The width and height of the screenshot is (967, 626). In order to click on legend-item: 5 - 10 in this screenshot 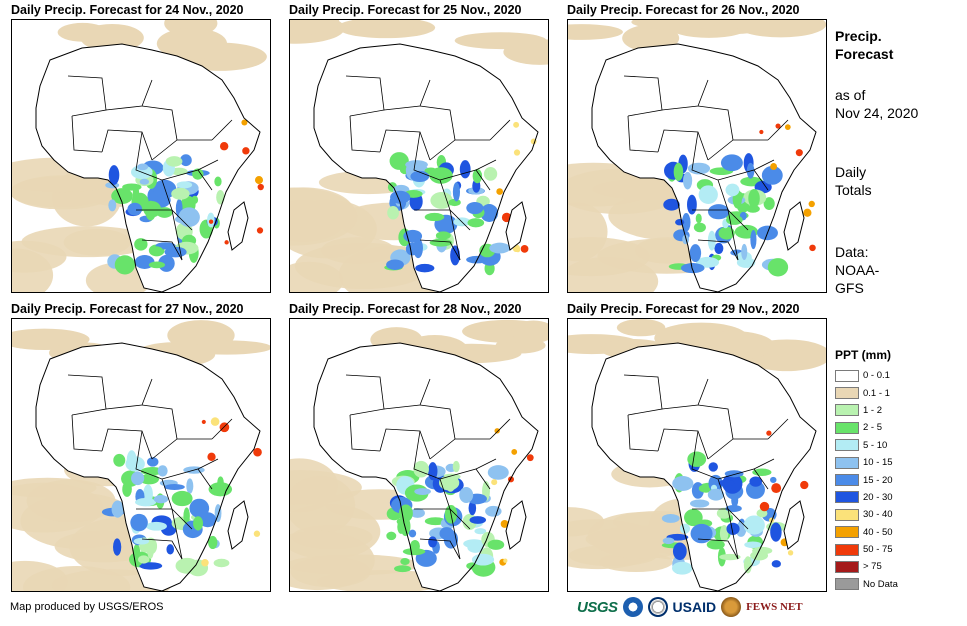, I will do `click(866, 445)`.